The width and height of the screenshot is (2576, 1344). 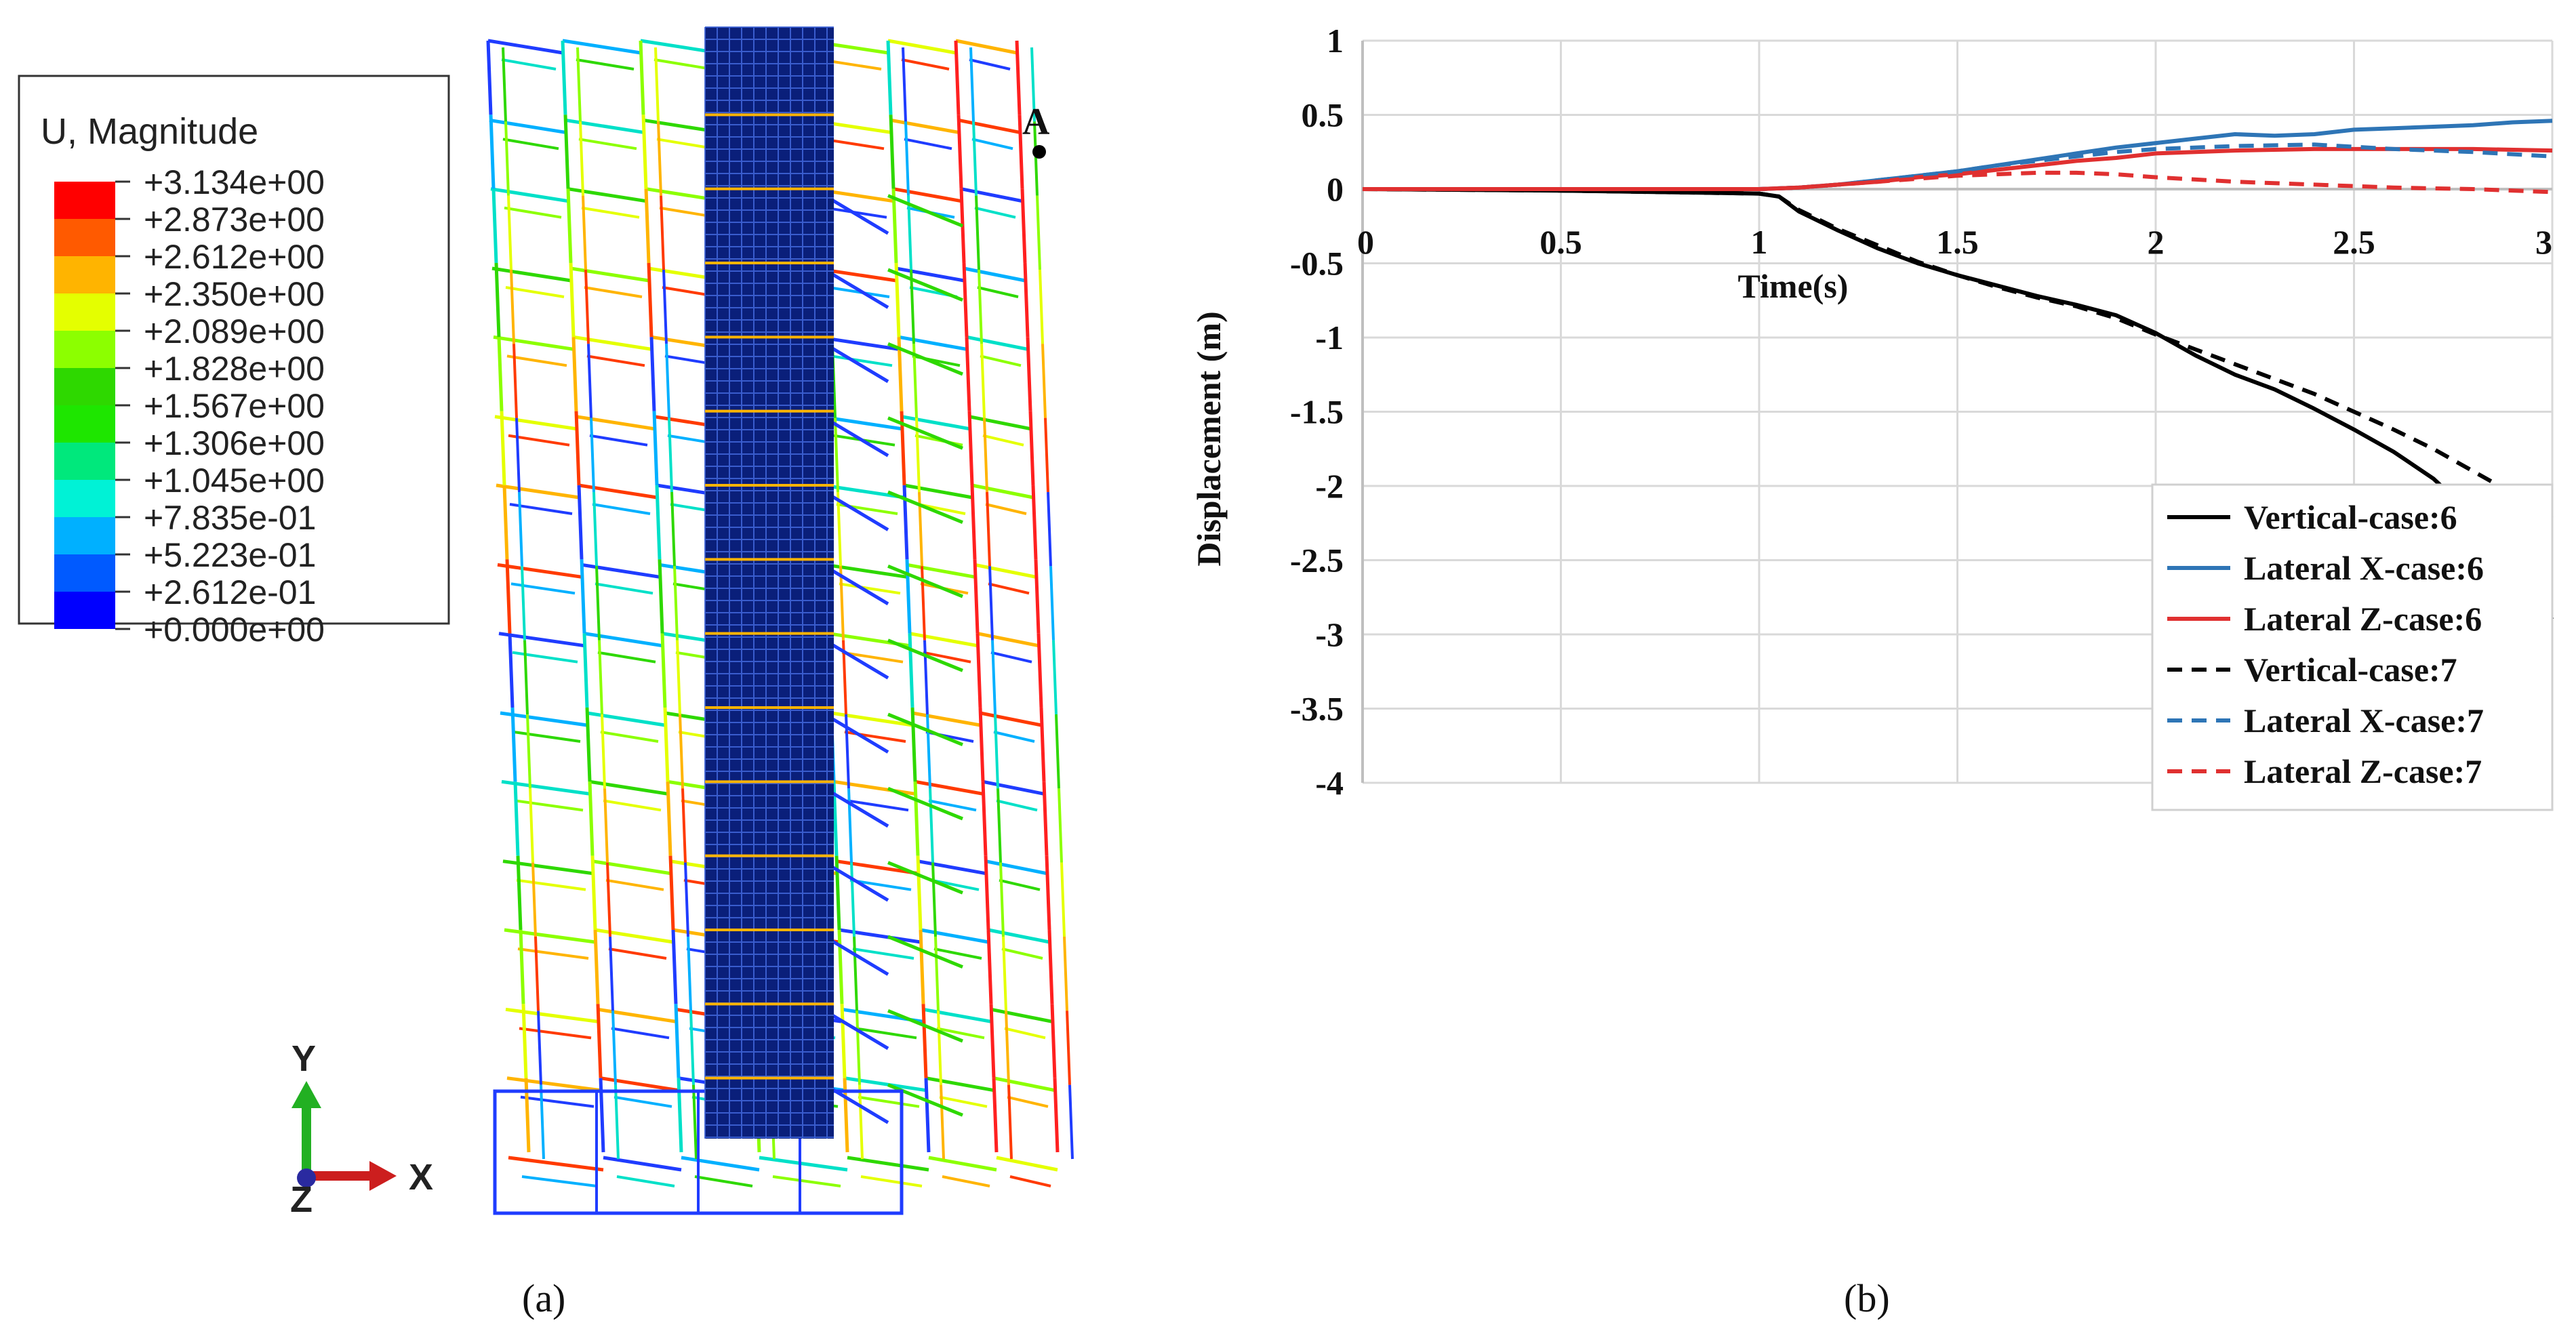 I want to click on y-tick-label: -1.5, so click(x=1317, y=412).